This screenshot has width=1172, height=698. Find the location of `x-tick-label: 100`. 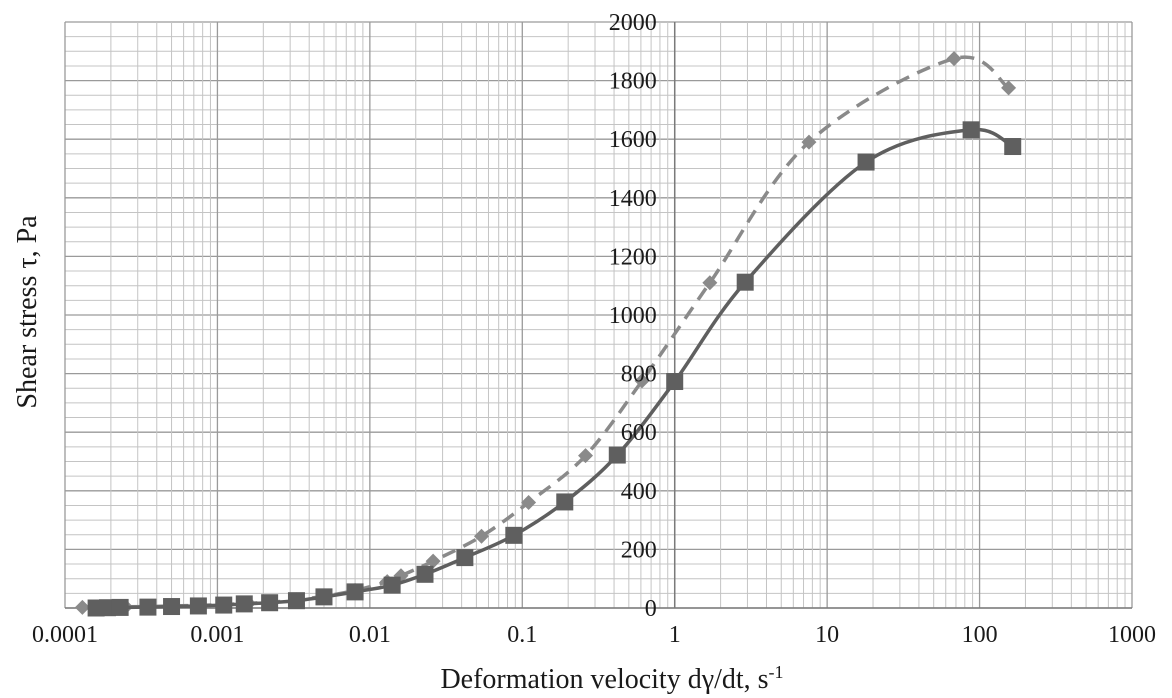

x-tick-label: 100 is located at coordinates (980, 635).